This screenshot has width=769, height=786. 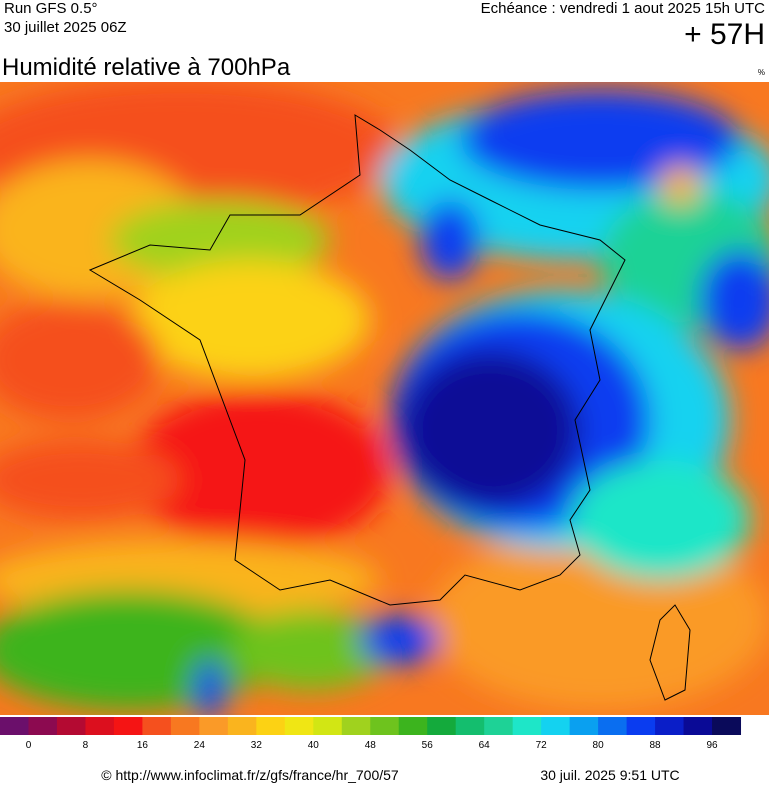 What do you see at coordinates (200, 745) in the screenshot?
I see `colorbar-tick-label: 24` at bounding box center [200, 745].